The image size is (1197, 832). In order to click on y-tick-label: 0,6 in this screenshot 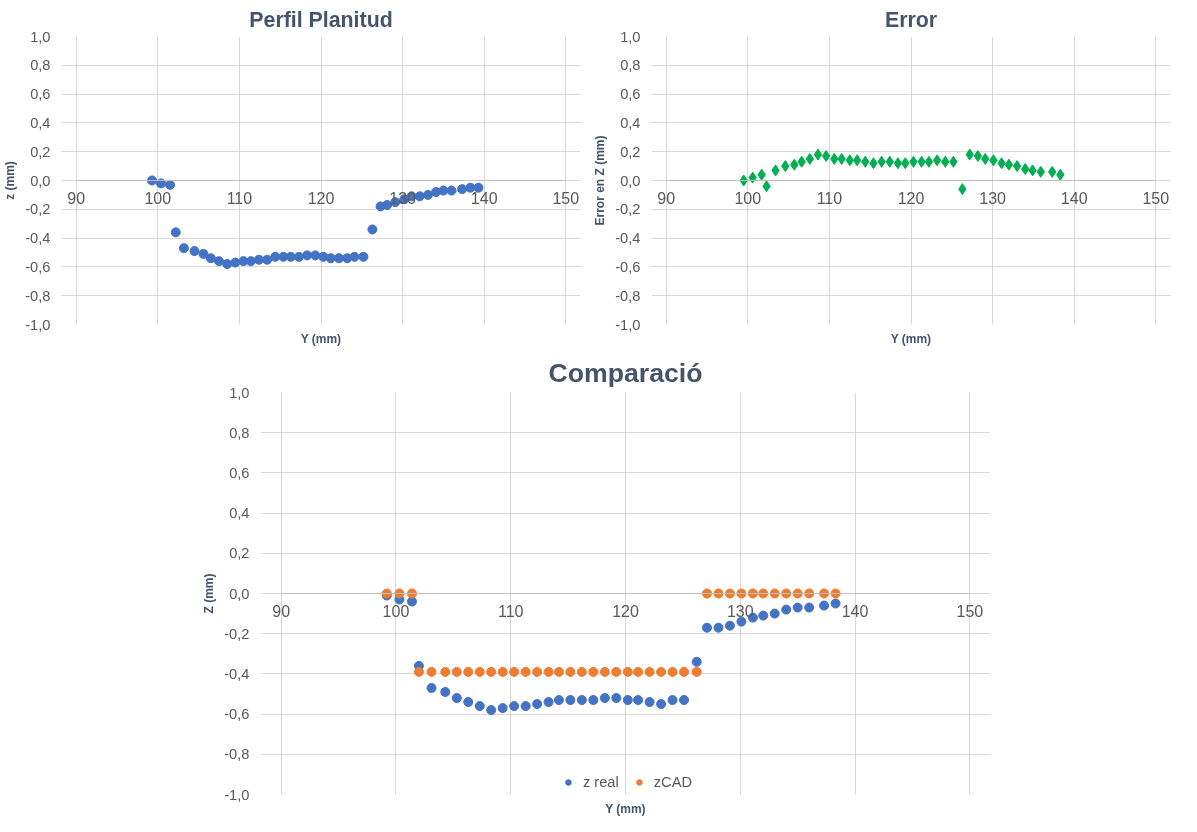, I will do `click(630, 94)`.